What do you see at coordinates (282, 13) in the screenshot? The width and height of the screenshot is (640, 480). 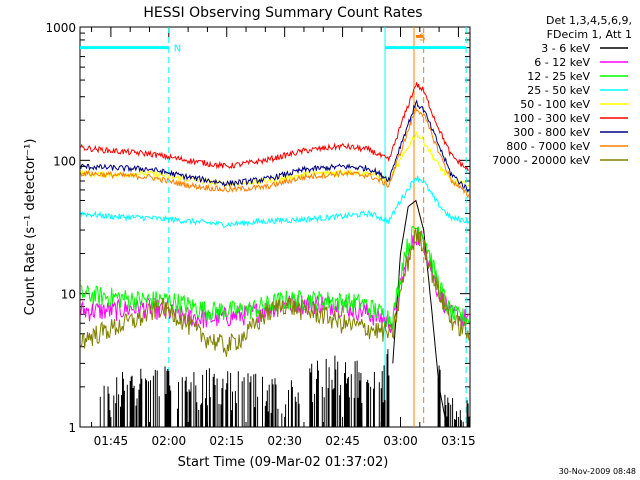 I see `chart-title: HESSI Observing Summary Count Rates` at bounding box center [282, 13].